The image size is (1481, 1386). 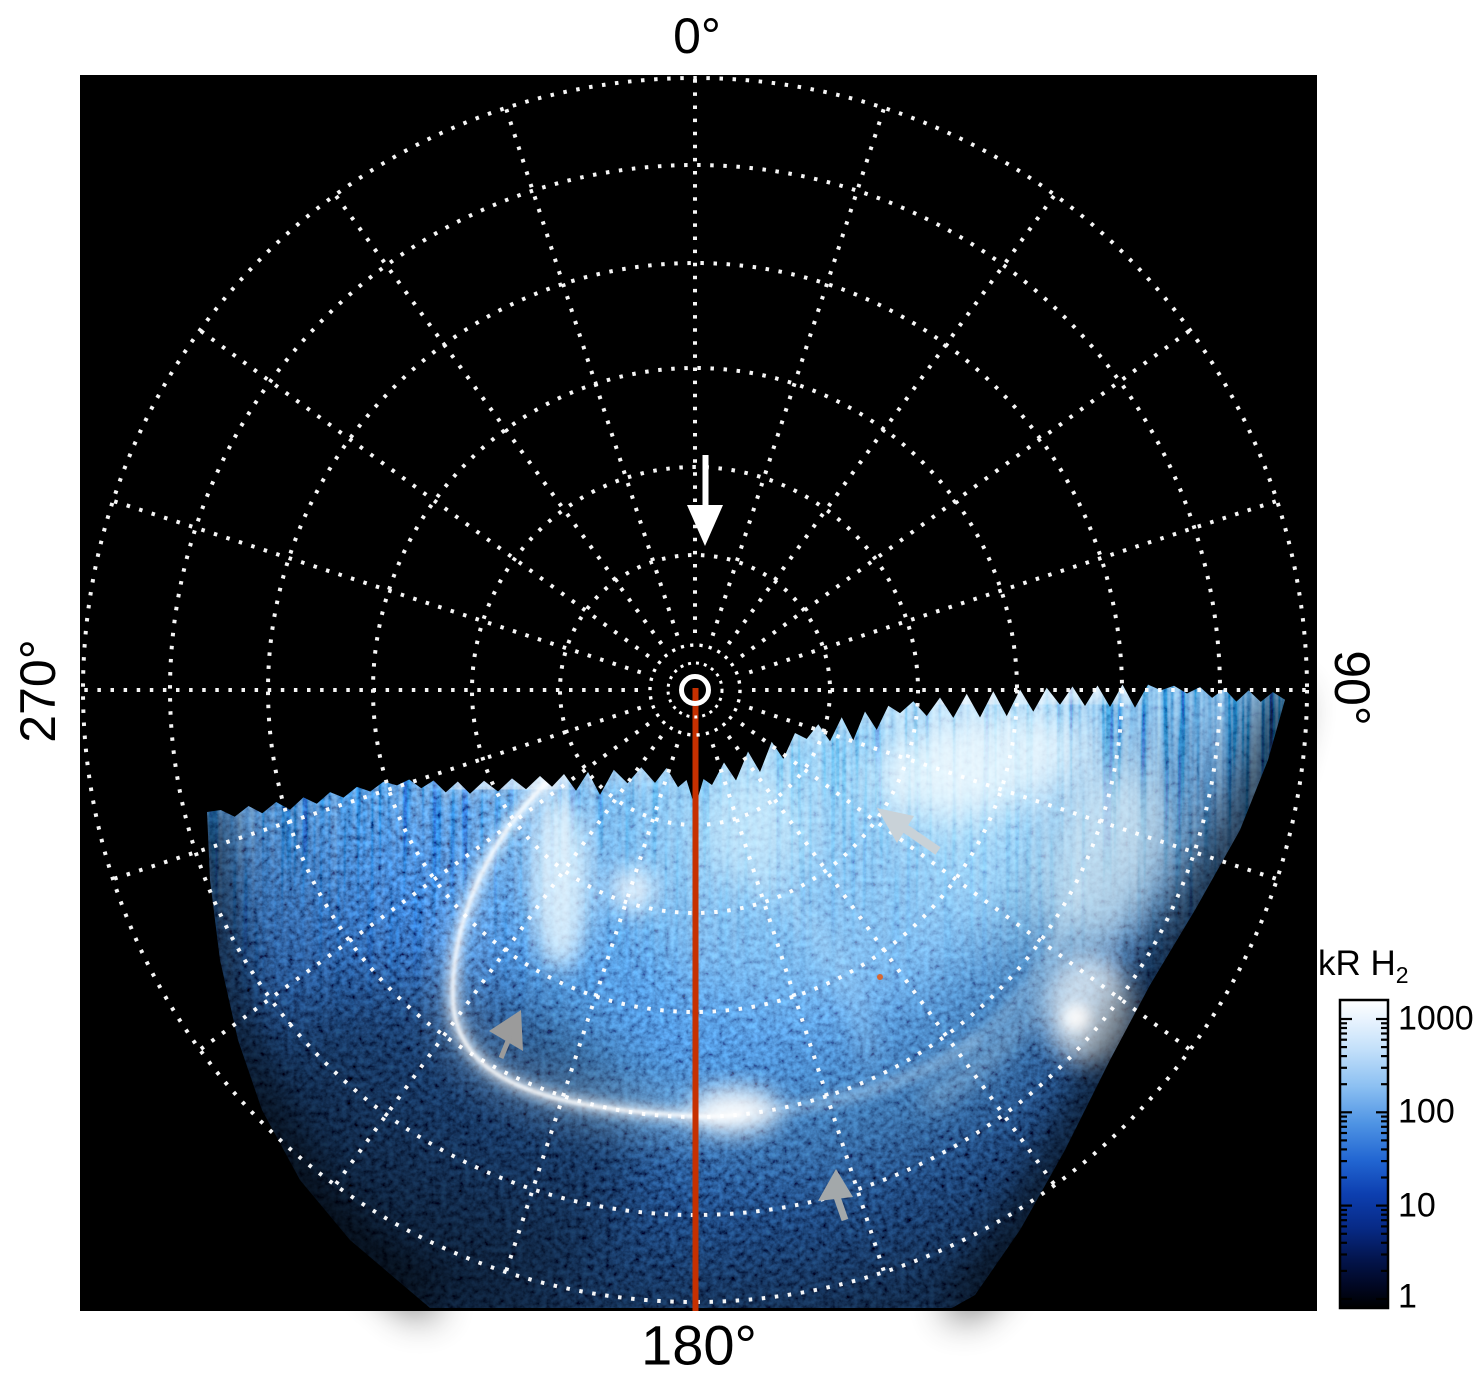 What do you see at coordinates (835, 1195) in the screenshot?
I see `up-arrow-icon` at bounding box center [835, 1195].